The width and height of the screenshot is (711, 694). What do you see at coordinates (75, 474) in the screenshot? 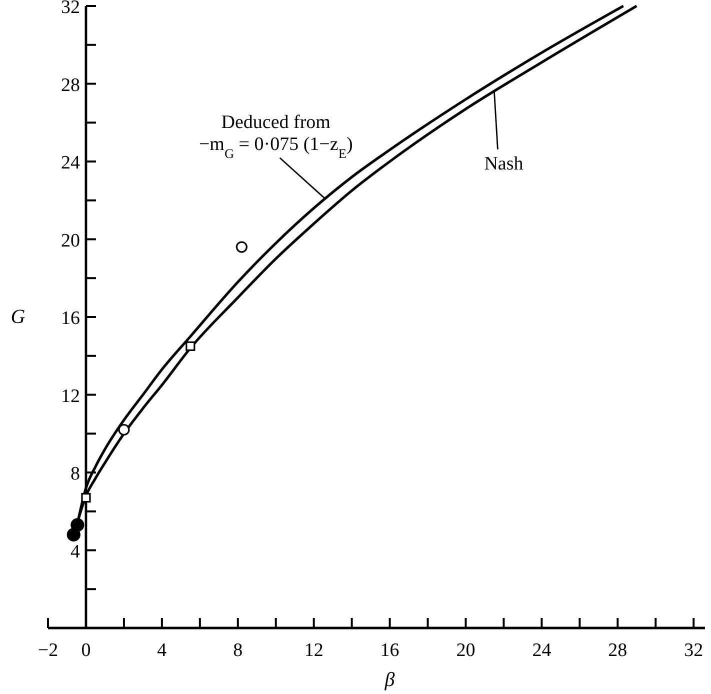
I see `y-tick-label: 8` at bounding box center [75, 474].